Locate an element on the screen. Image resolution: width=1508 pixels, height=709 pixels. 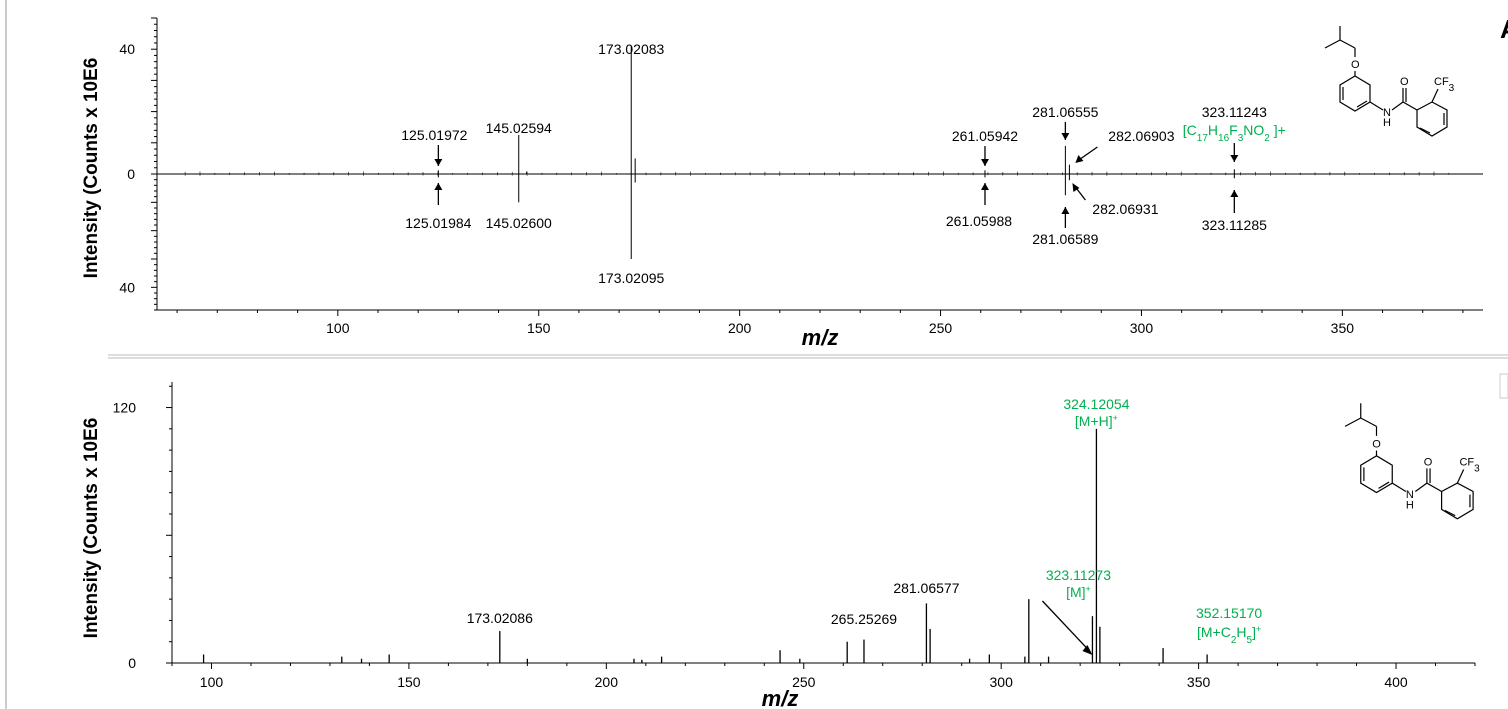
panel-a-top-peak-label: 125.01972 is located at coordinates (434, 135).